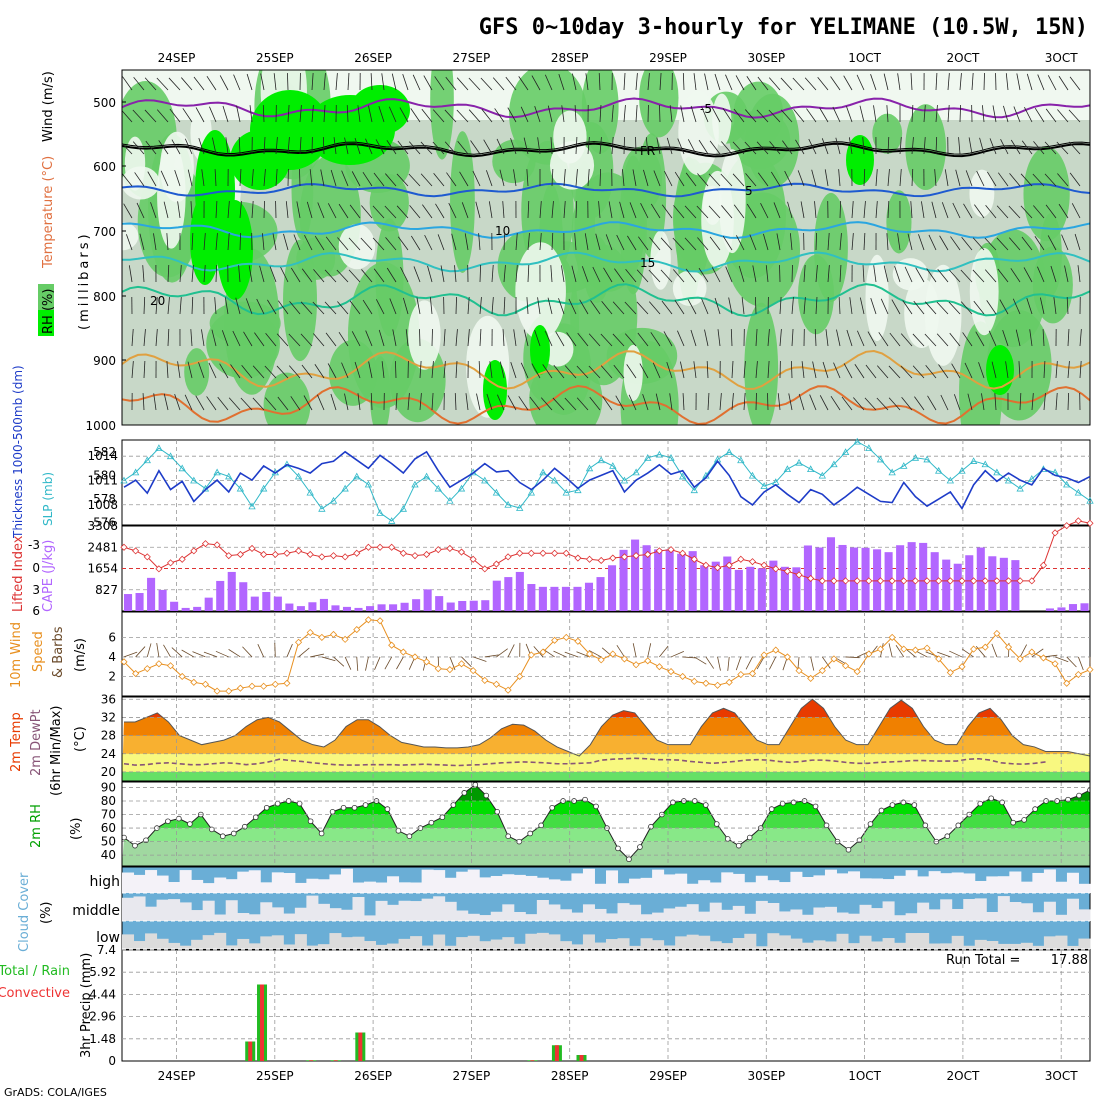 The image size is (1100, 1100). Describe the element at coordinates (48, 212) in the screenshot. I see `upper-ylabel-temp: Temperature (°C)` at that location.